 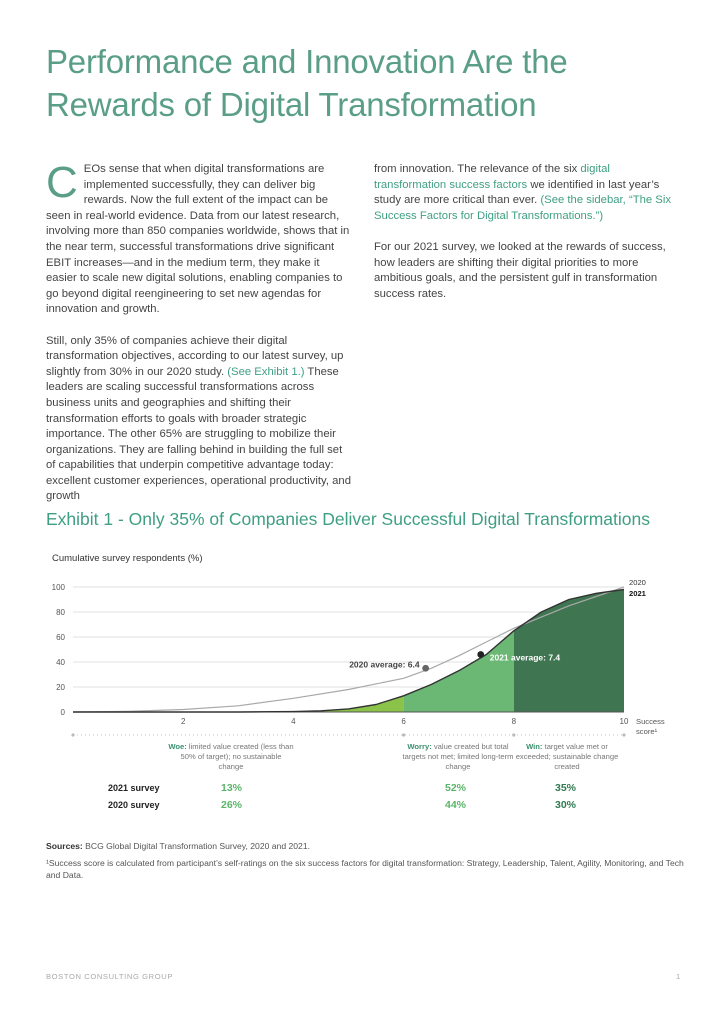 I want to click on y-tick-label: 60, so click(x=60, y=637).